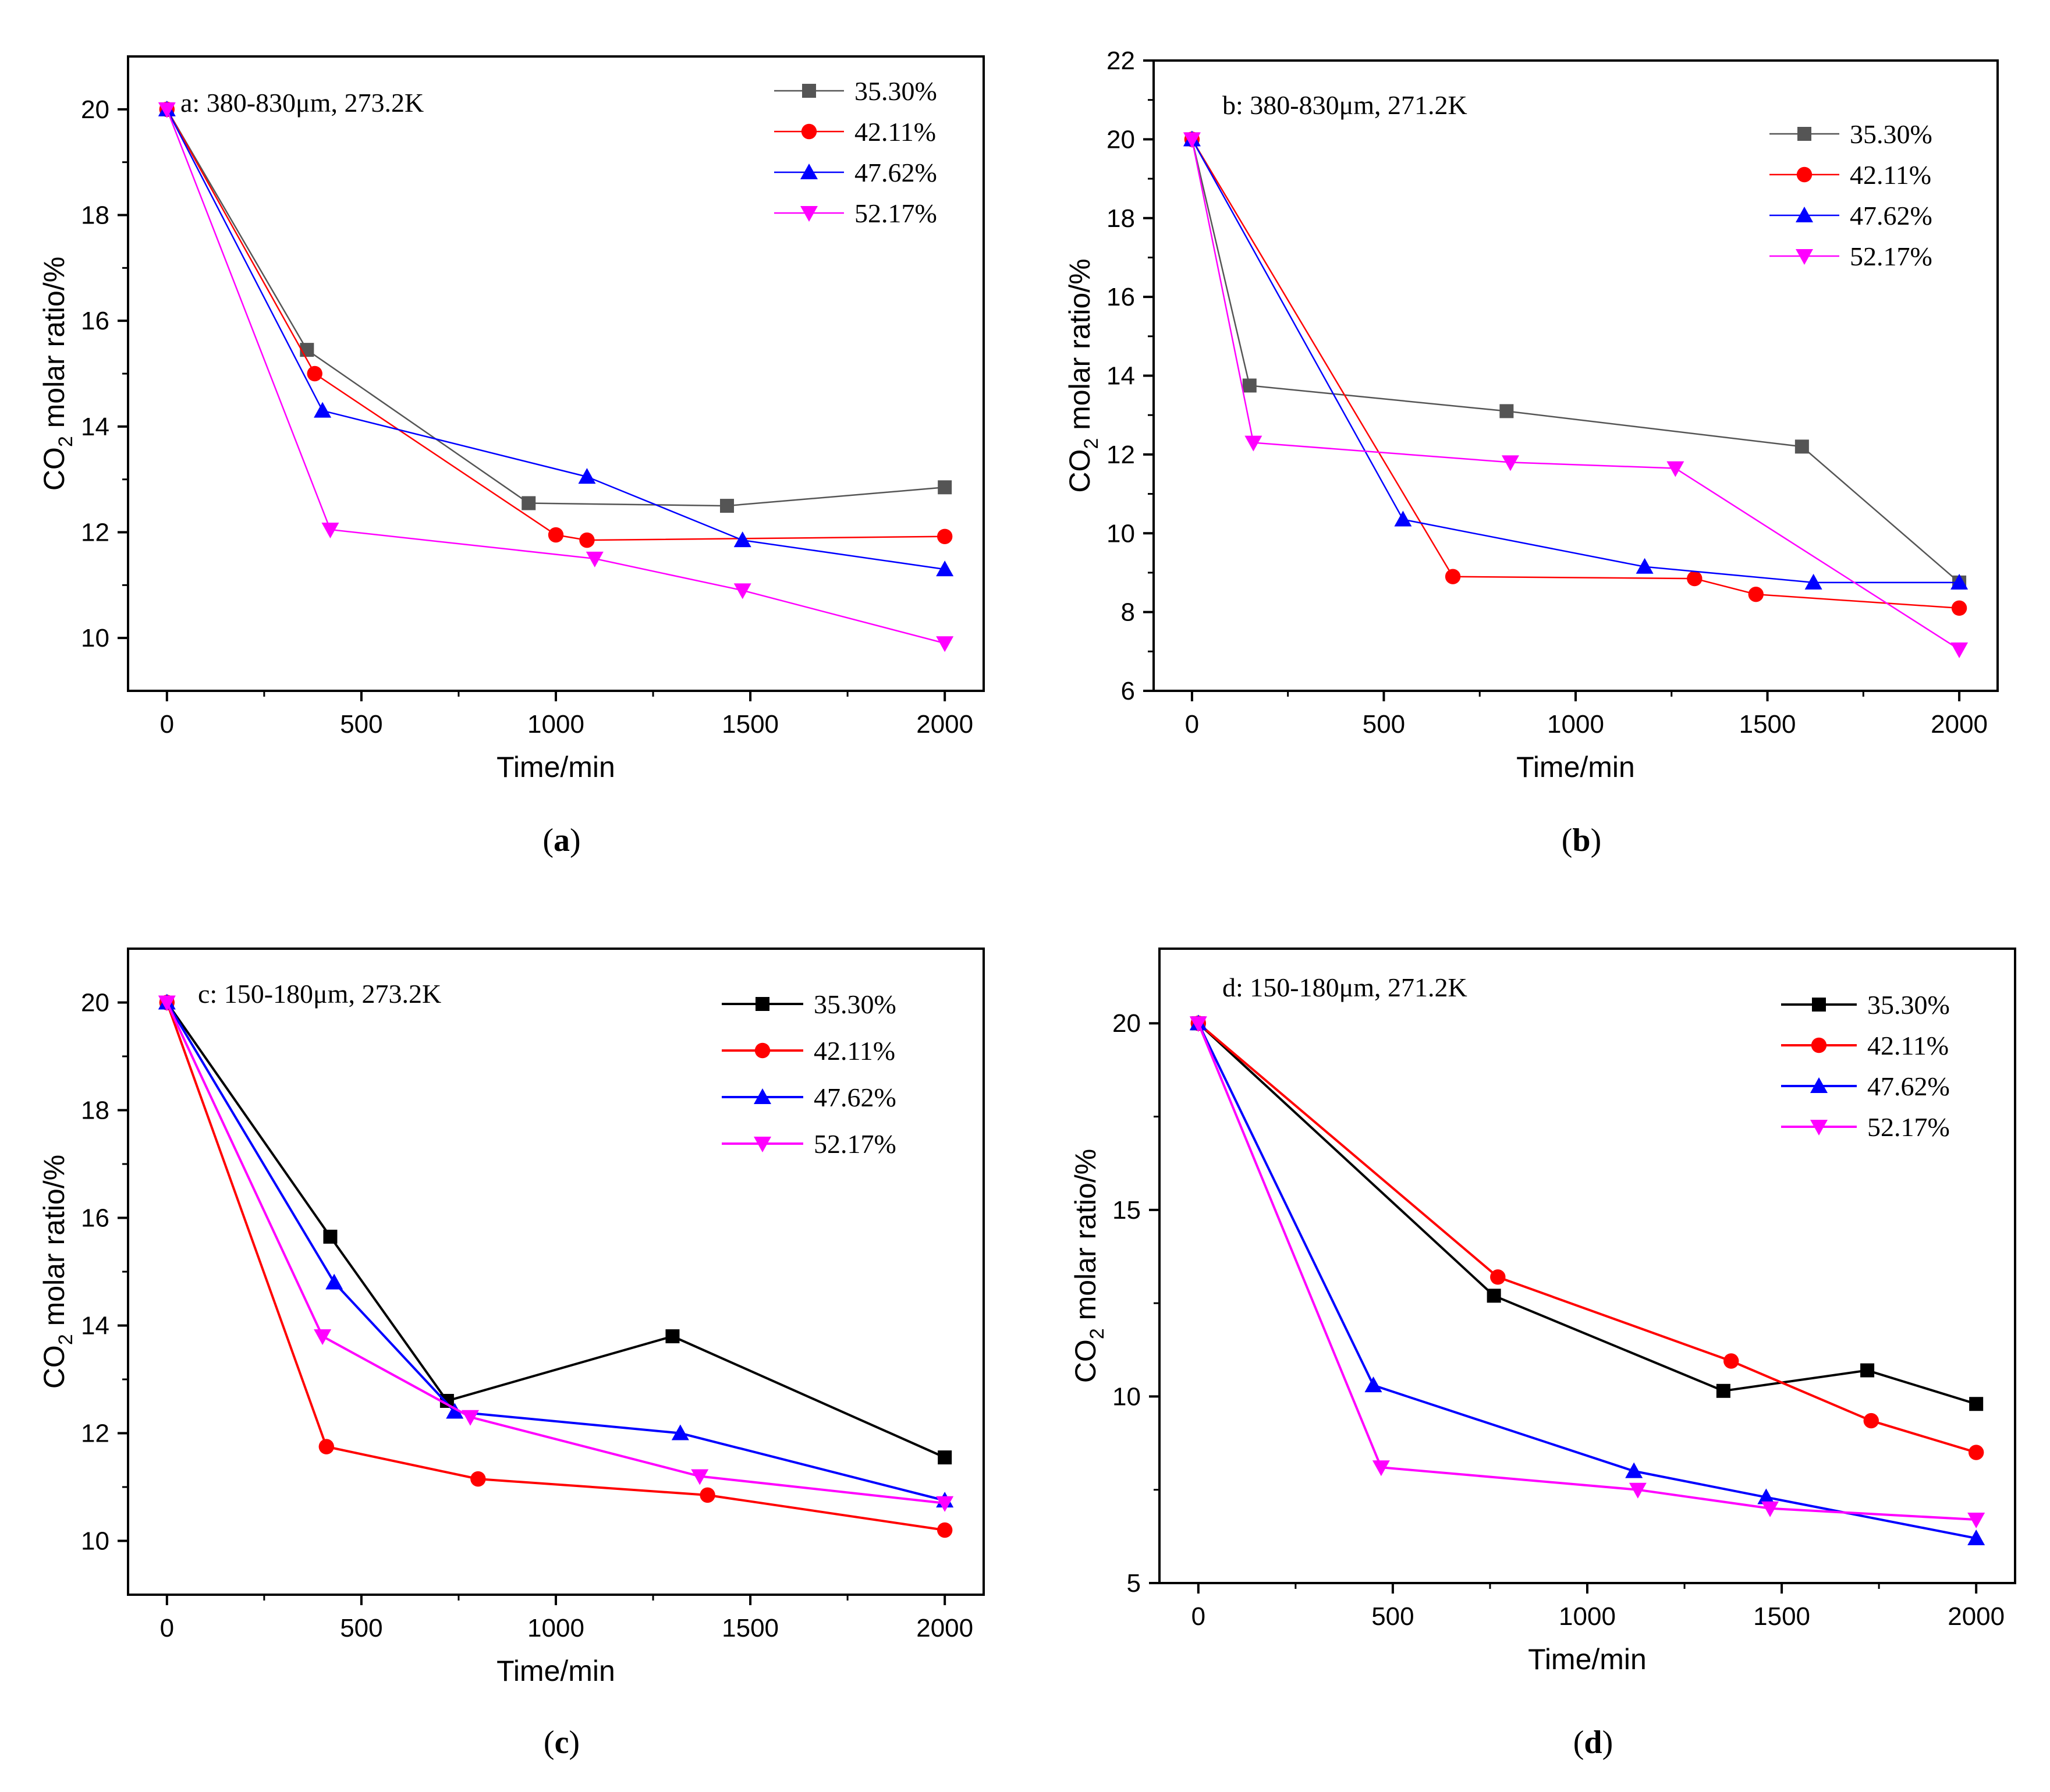 This screenshot has width=2050, height=1792. What do you see at coordinates (1120, 218) in the screenshot?
I see `y-tick-label: 18` at bounding box center [1120, 218].